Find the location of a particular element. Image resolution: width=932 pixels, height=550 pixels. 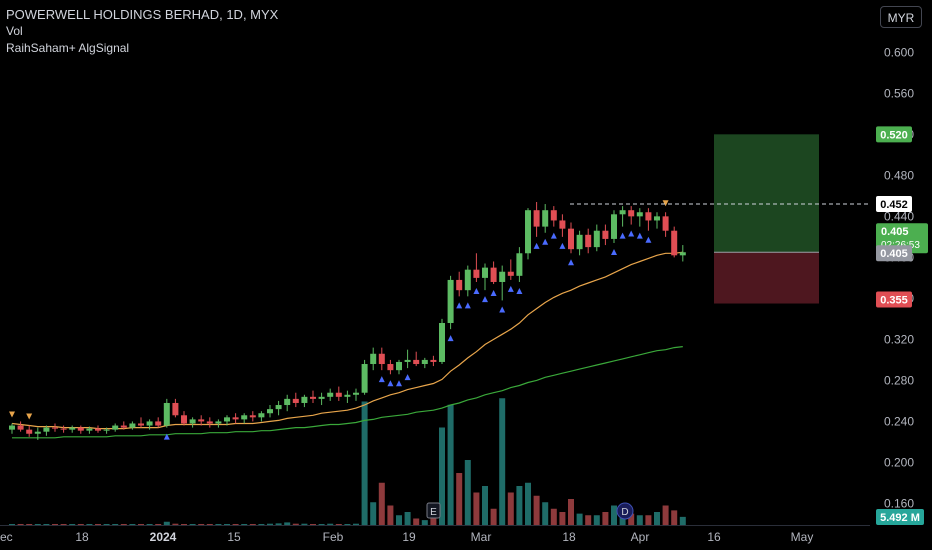

x-tick-label: Mar is located at coordinates (481, 537).